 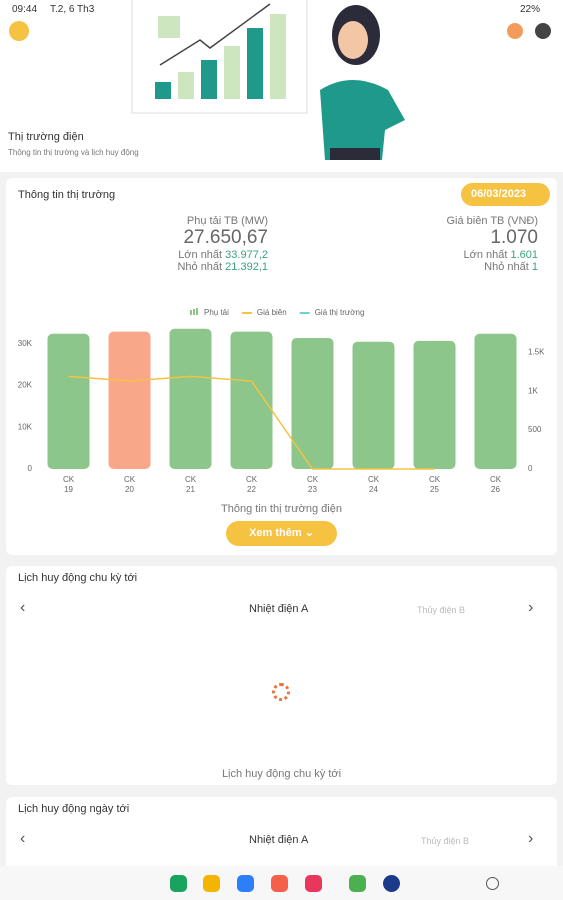 What do you see at coordinates (362, 120) in the screenshot?
I see `shirt` at bounding box center [362, 120].